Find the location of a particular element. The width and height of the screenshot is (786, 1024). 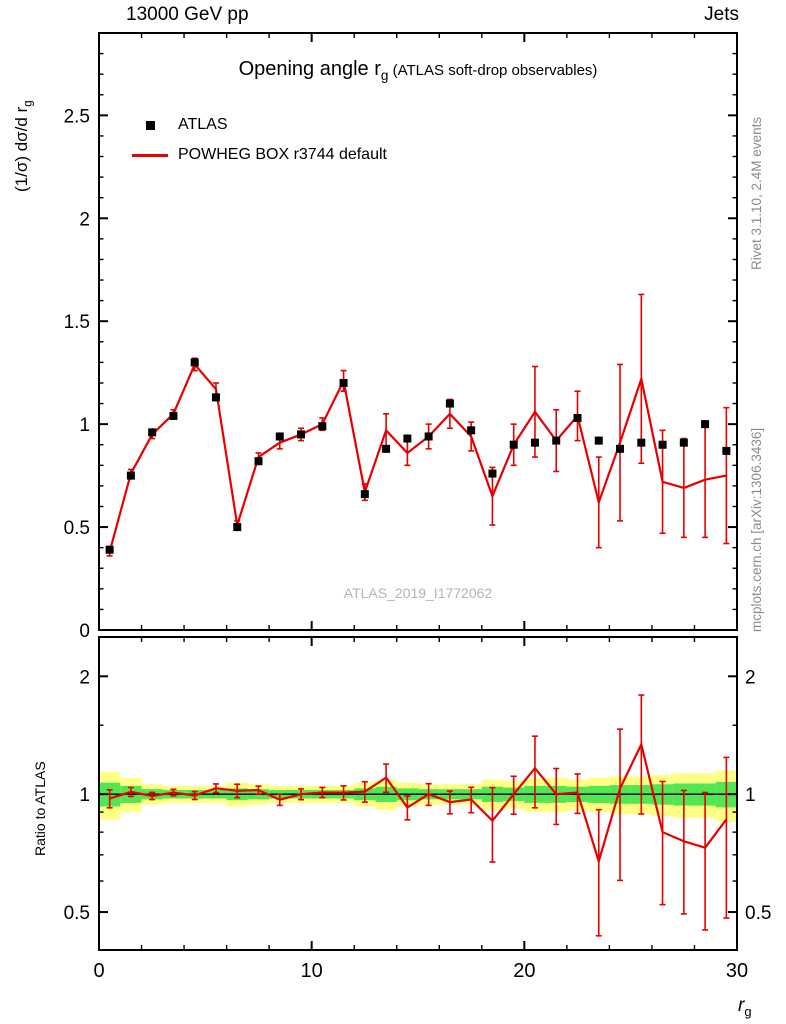

x-axis-label-text: r is located at coordinates (741, 1005).